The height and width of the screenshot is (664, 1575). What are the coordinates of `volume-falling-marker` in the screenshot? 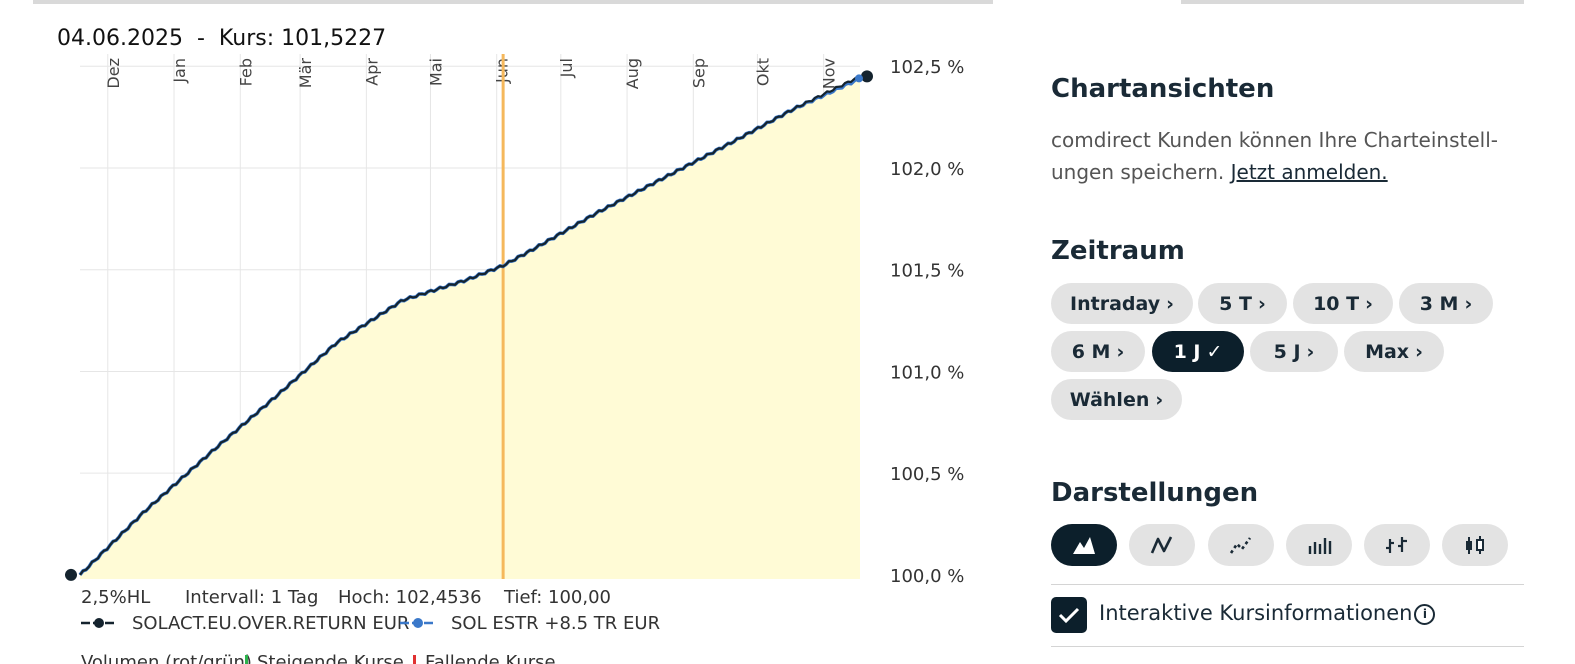 It's located at (414, 659).